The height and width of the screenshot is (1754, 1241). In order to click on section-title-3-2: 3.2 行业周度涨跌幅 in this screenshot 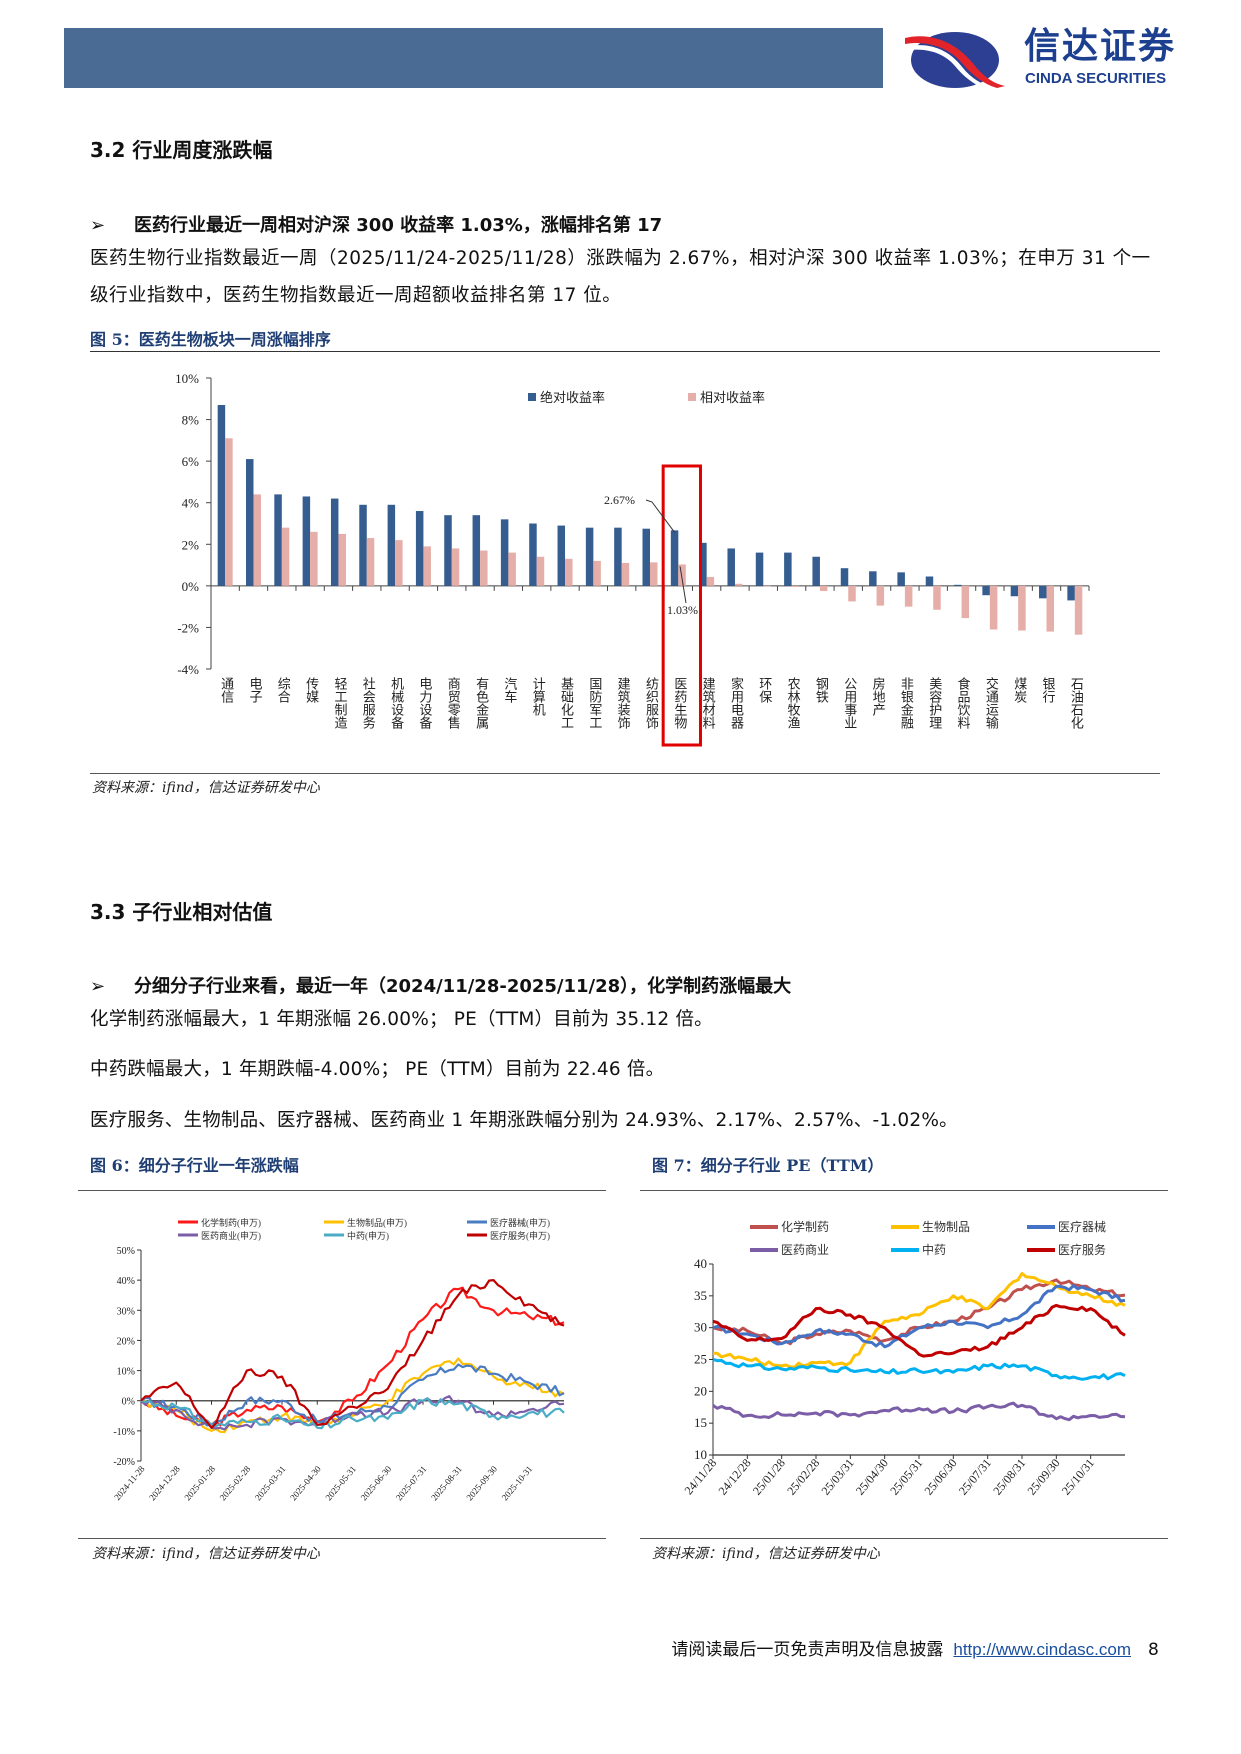, I will do `click(181, 150)`.